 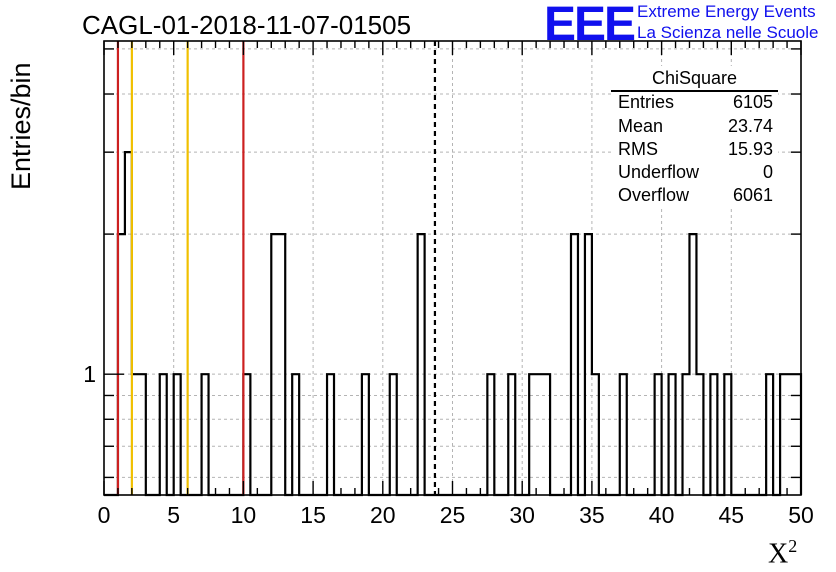 I want to click on stats-row-overflow: Overflow 6061, so click(x=695, y=196).